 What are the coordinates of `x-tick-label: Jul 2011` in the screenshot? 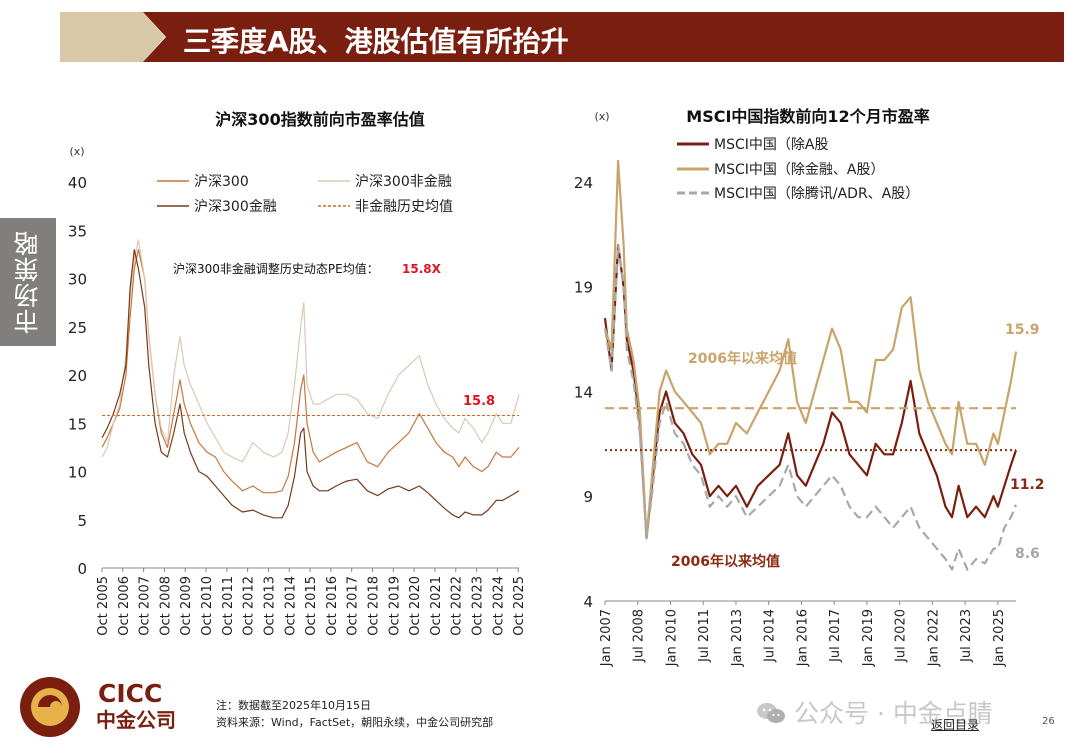 It's located at (704, 636).